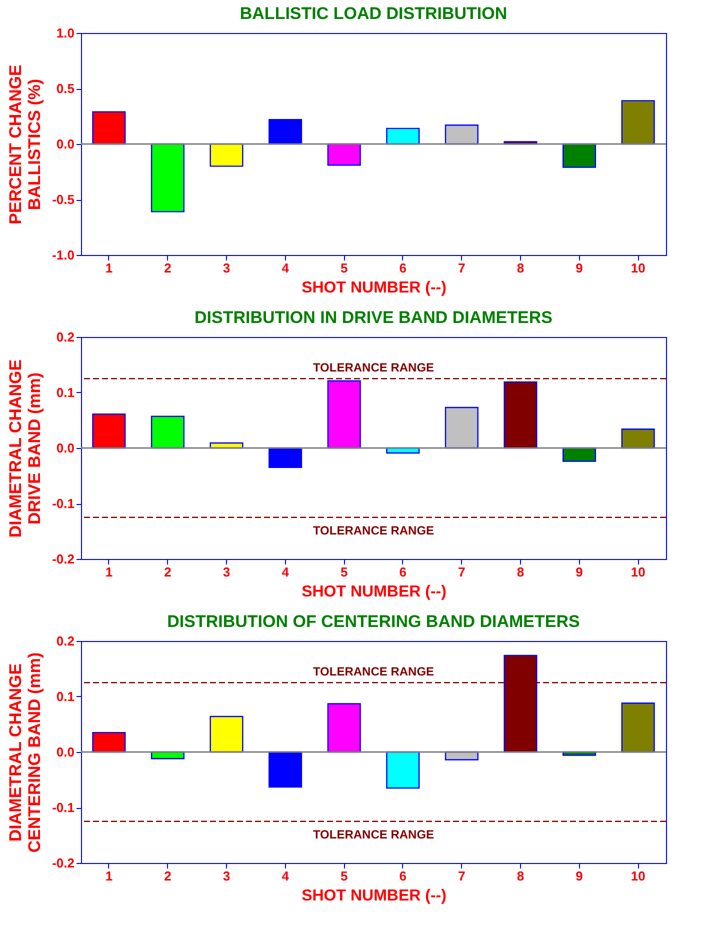  Describe the element at coordinates (373, 621) in the screenshot. I see `chart-title: DISTRIBUTION OF CENTERING BAND DIAMETERS` at that location.